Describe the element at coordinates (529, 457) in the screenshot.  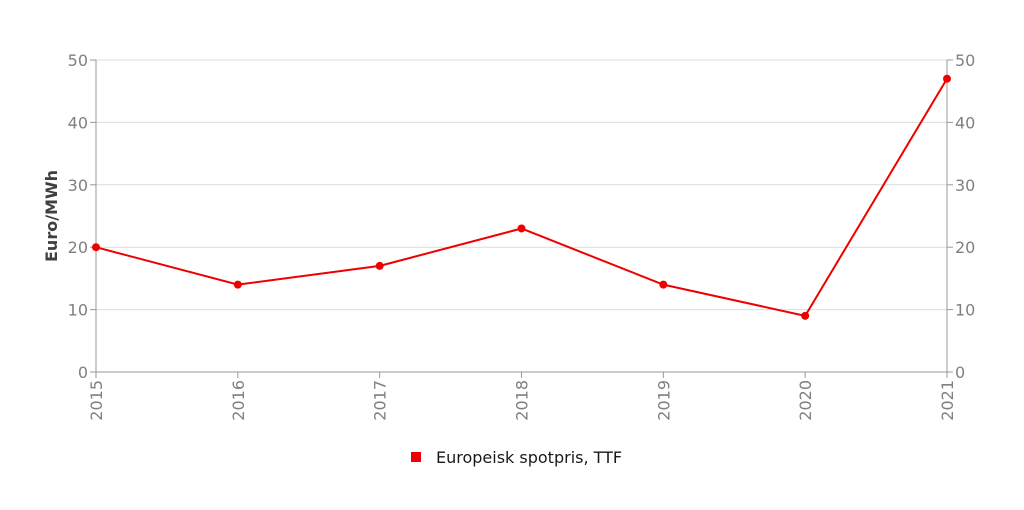
I see `legend-label: Europeisk spotpris, TTF` at that location.